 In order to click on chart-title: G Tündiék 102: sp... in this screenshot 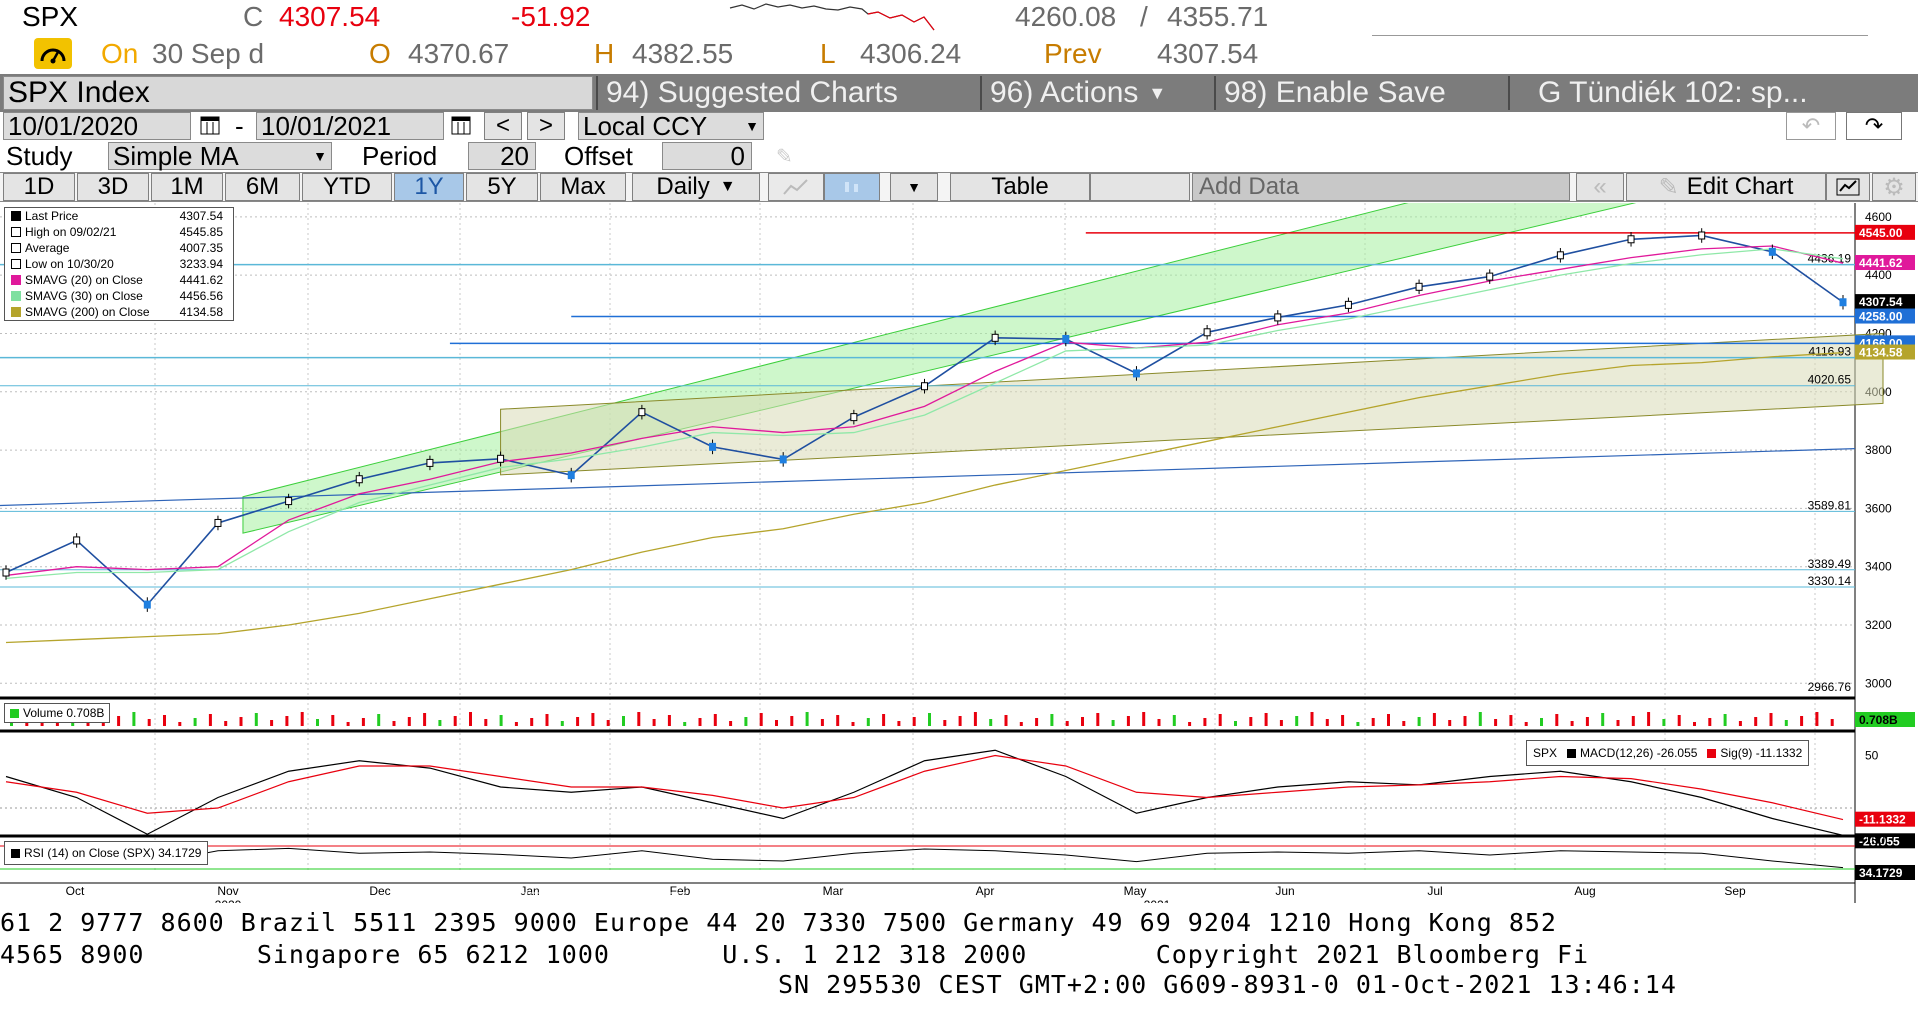, I will do `click(1714, 93)`.